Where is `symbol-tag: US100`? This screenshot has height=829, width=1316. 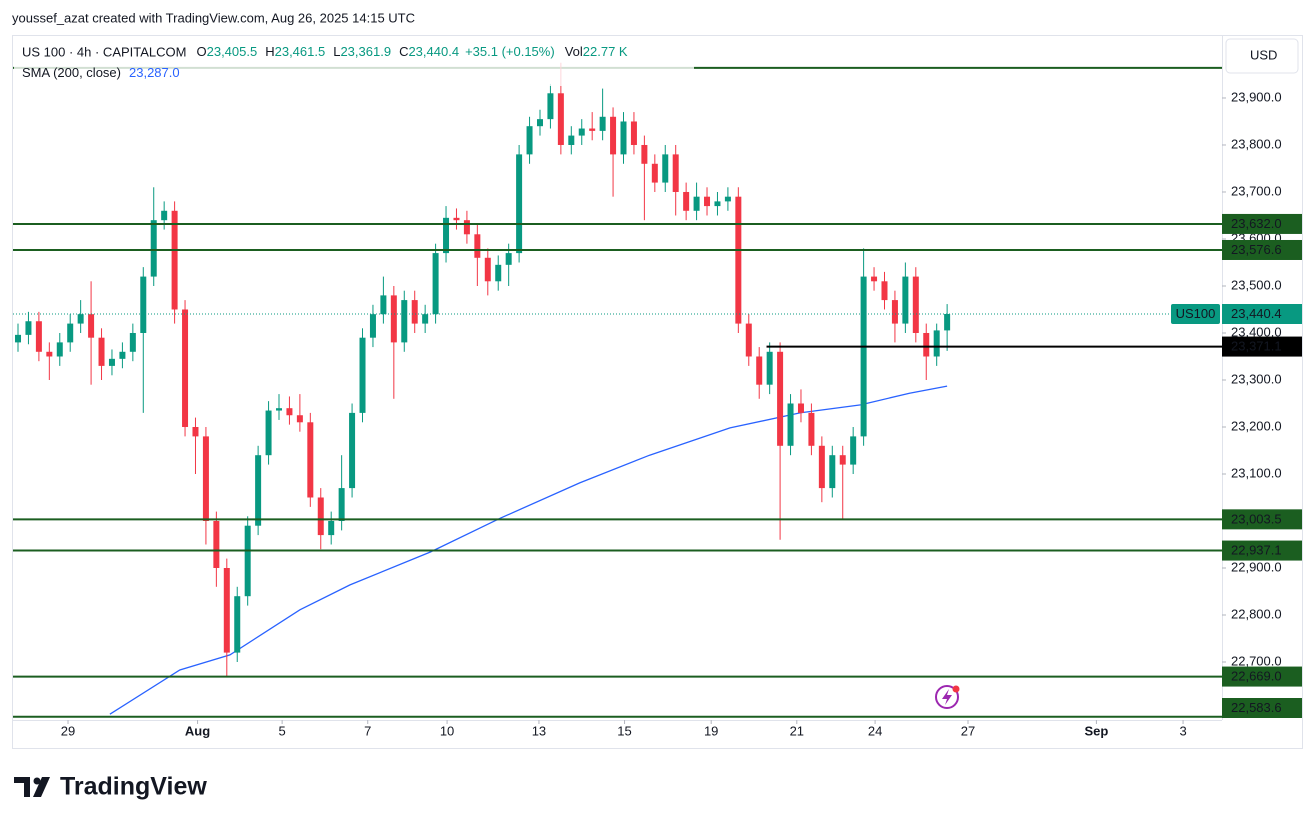
symbol-tag: US100 is located at coordinates (1196, 313).